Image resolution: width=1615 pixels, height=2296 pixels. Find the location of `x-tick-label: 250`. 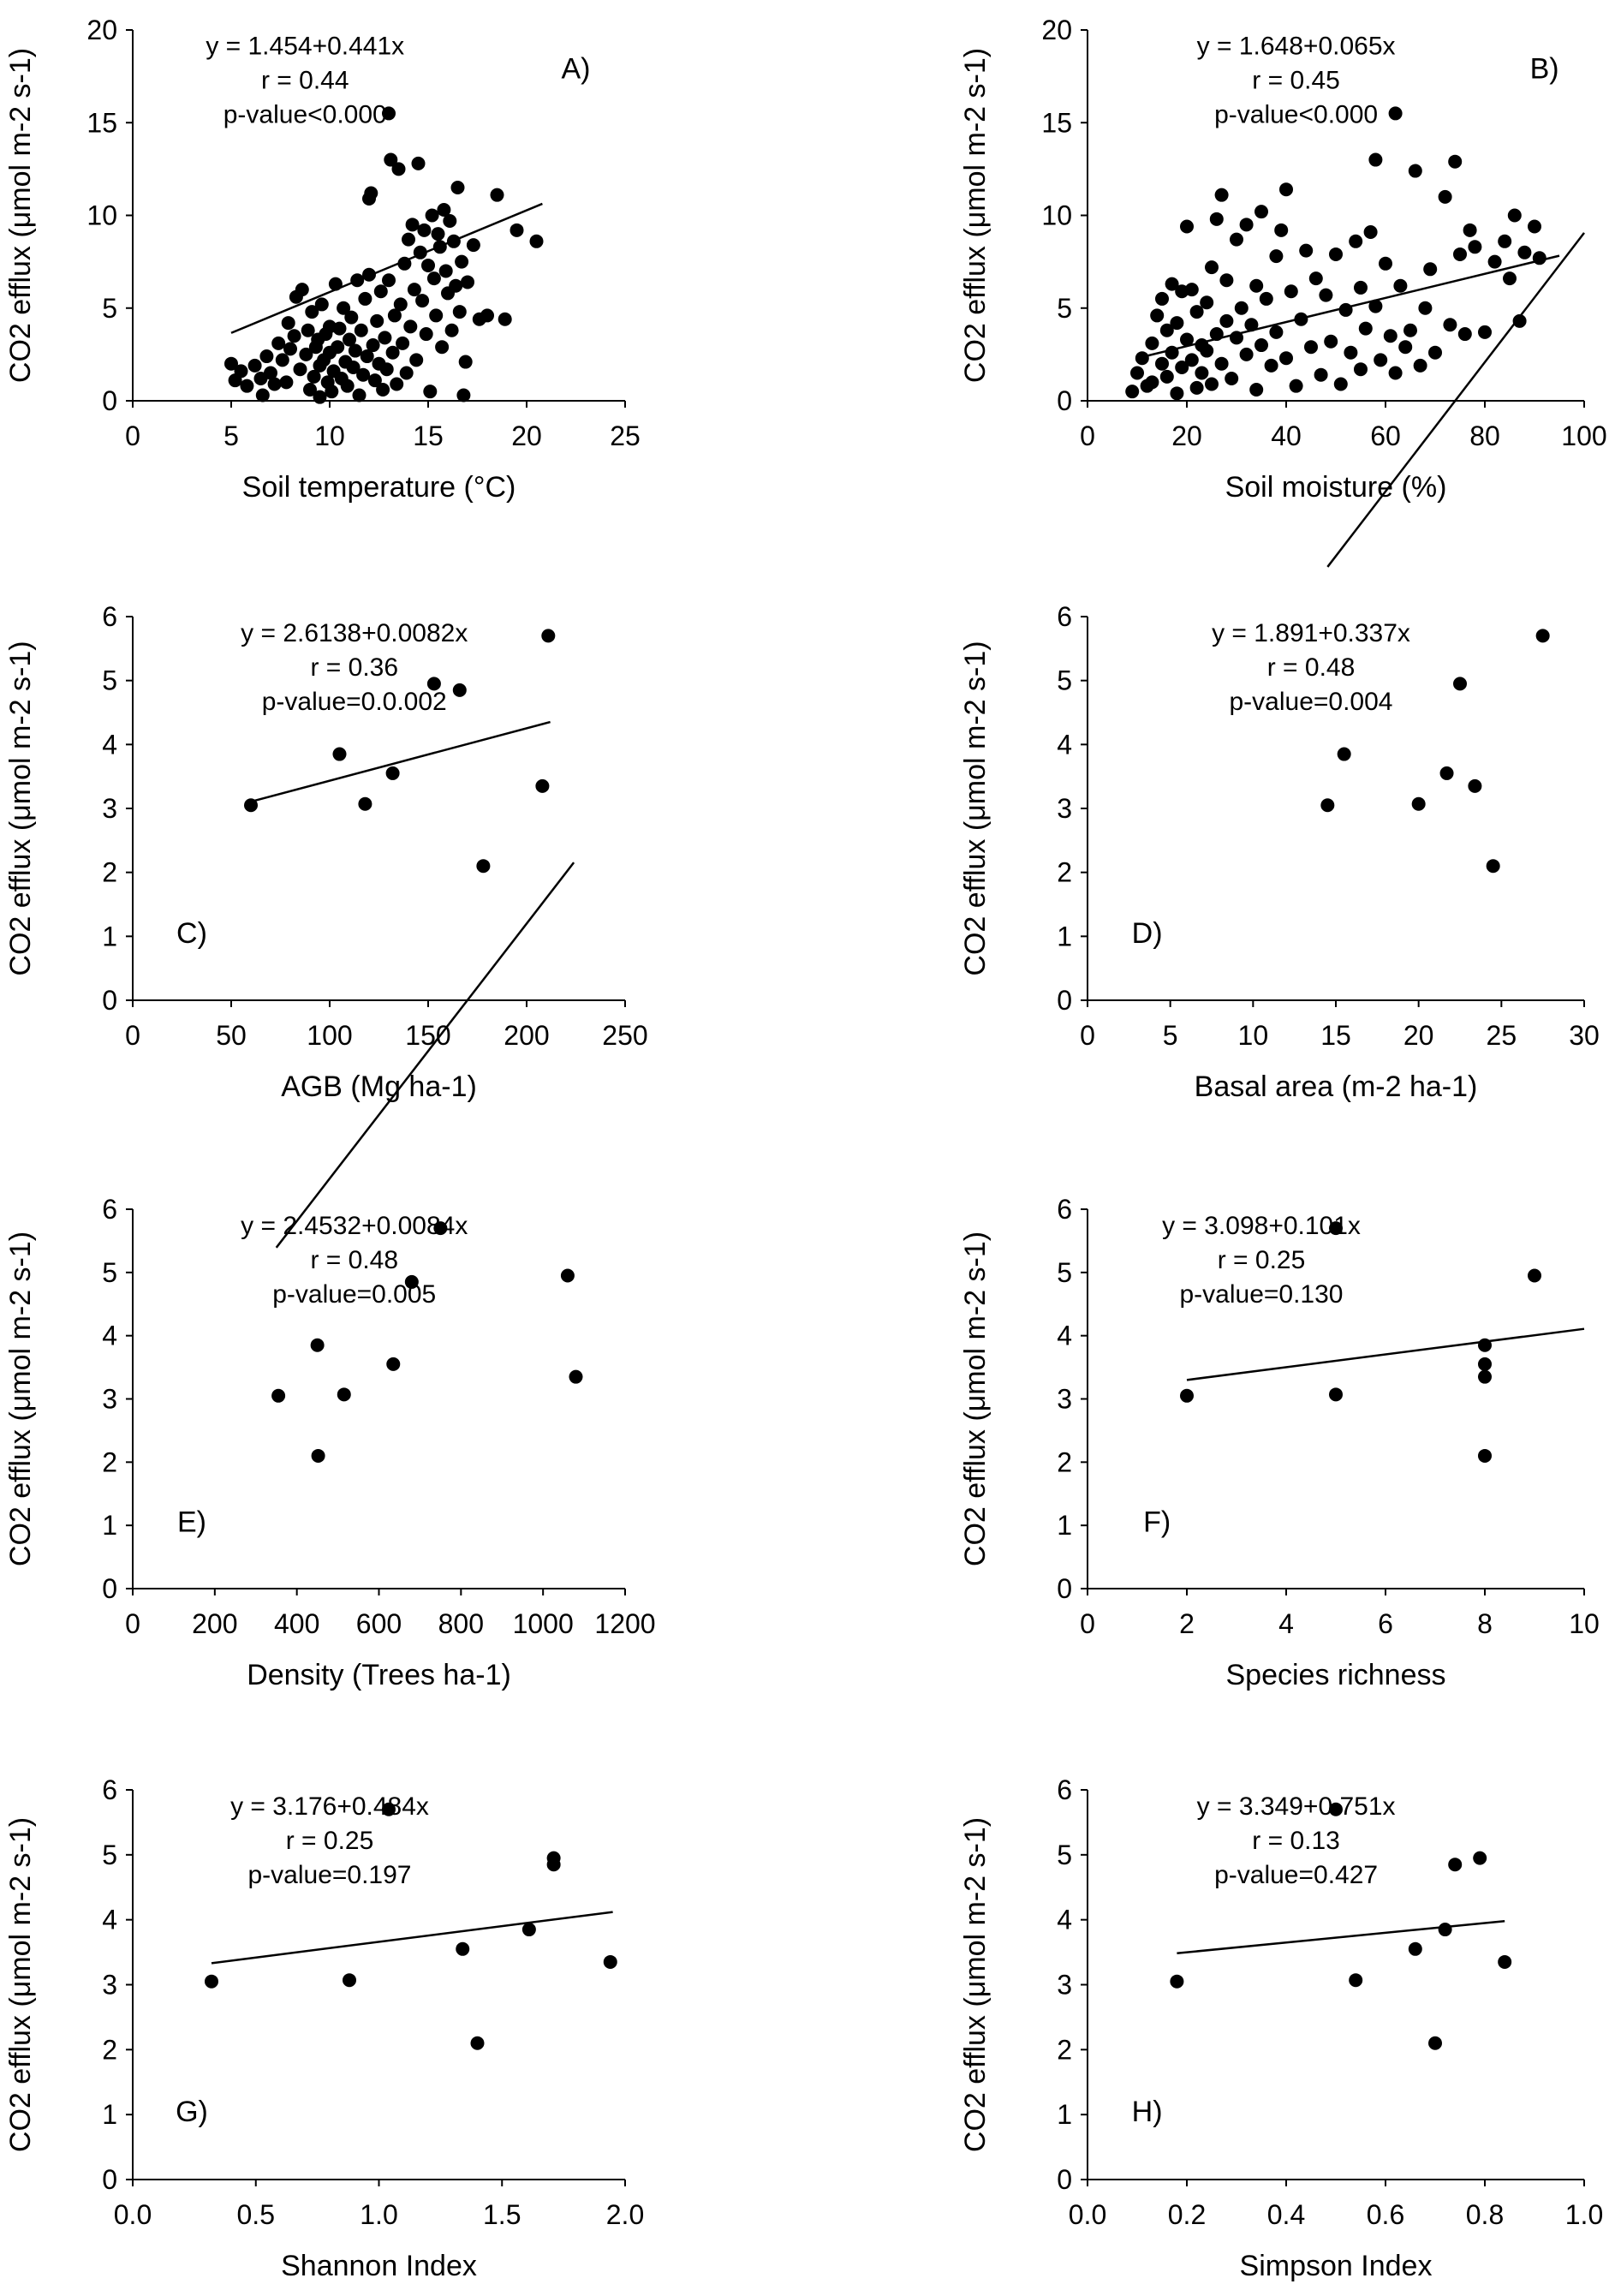

x-tick-label: 250 is located at coordinates (624, 1035).